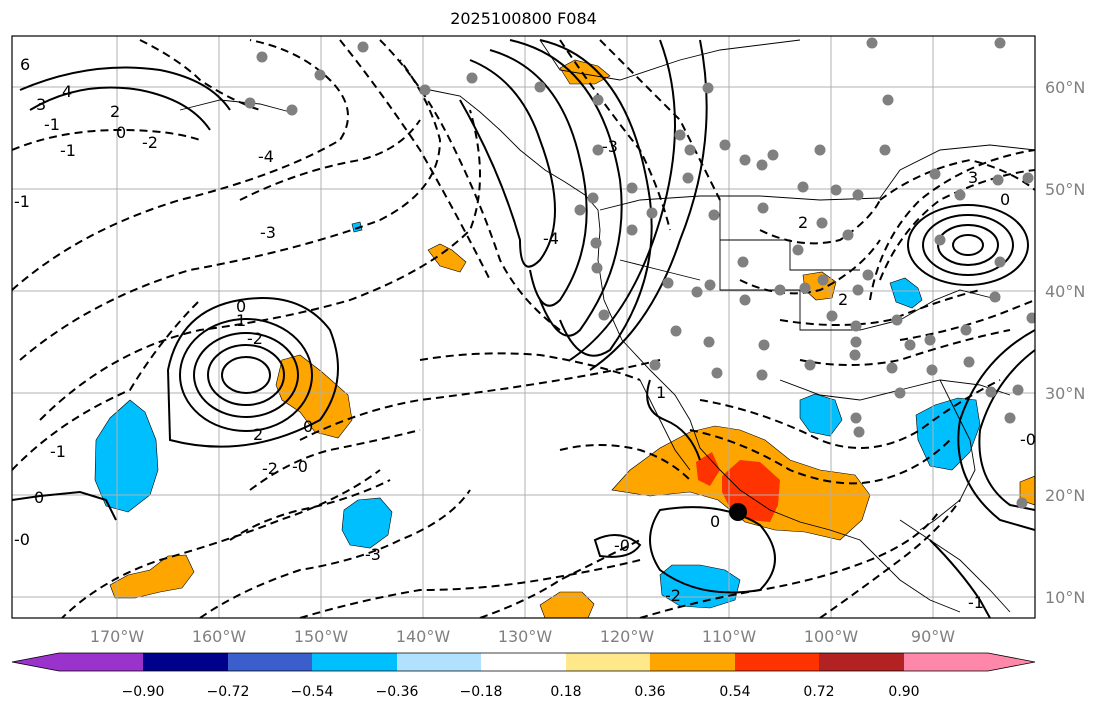  Describe the element at coordinates (735, 692) in the screenshot. I see `colorbar-tick: 0.54` at that location.